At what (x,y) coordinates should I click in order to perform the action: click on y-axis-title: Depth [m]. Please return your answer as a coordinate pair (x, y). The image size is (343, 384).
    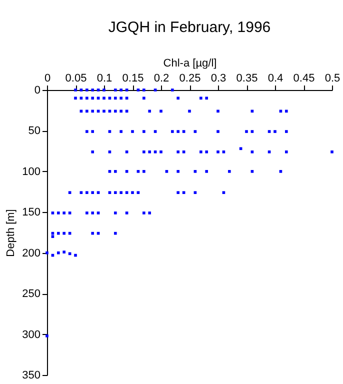
    Looking at the image, I should click on (11, 233).